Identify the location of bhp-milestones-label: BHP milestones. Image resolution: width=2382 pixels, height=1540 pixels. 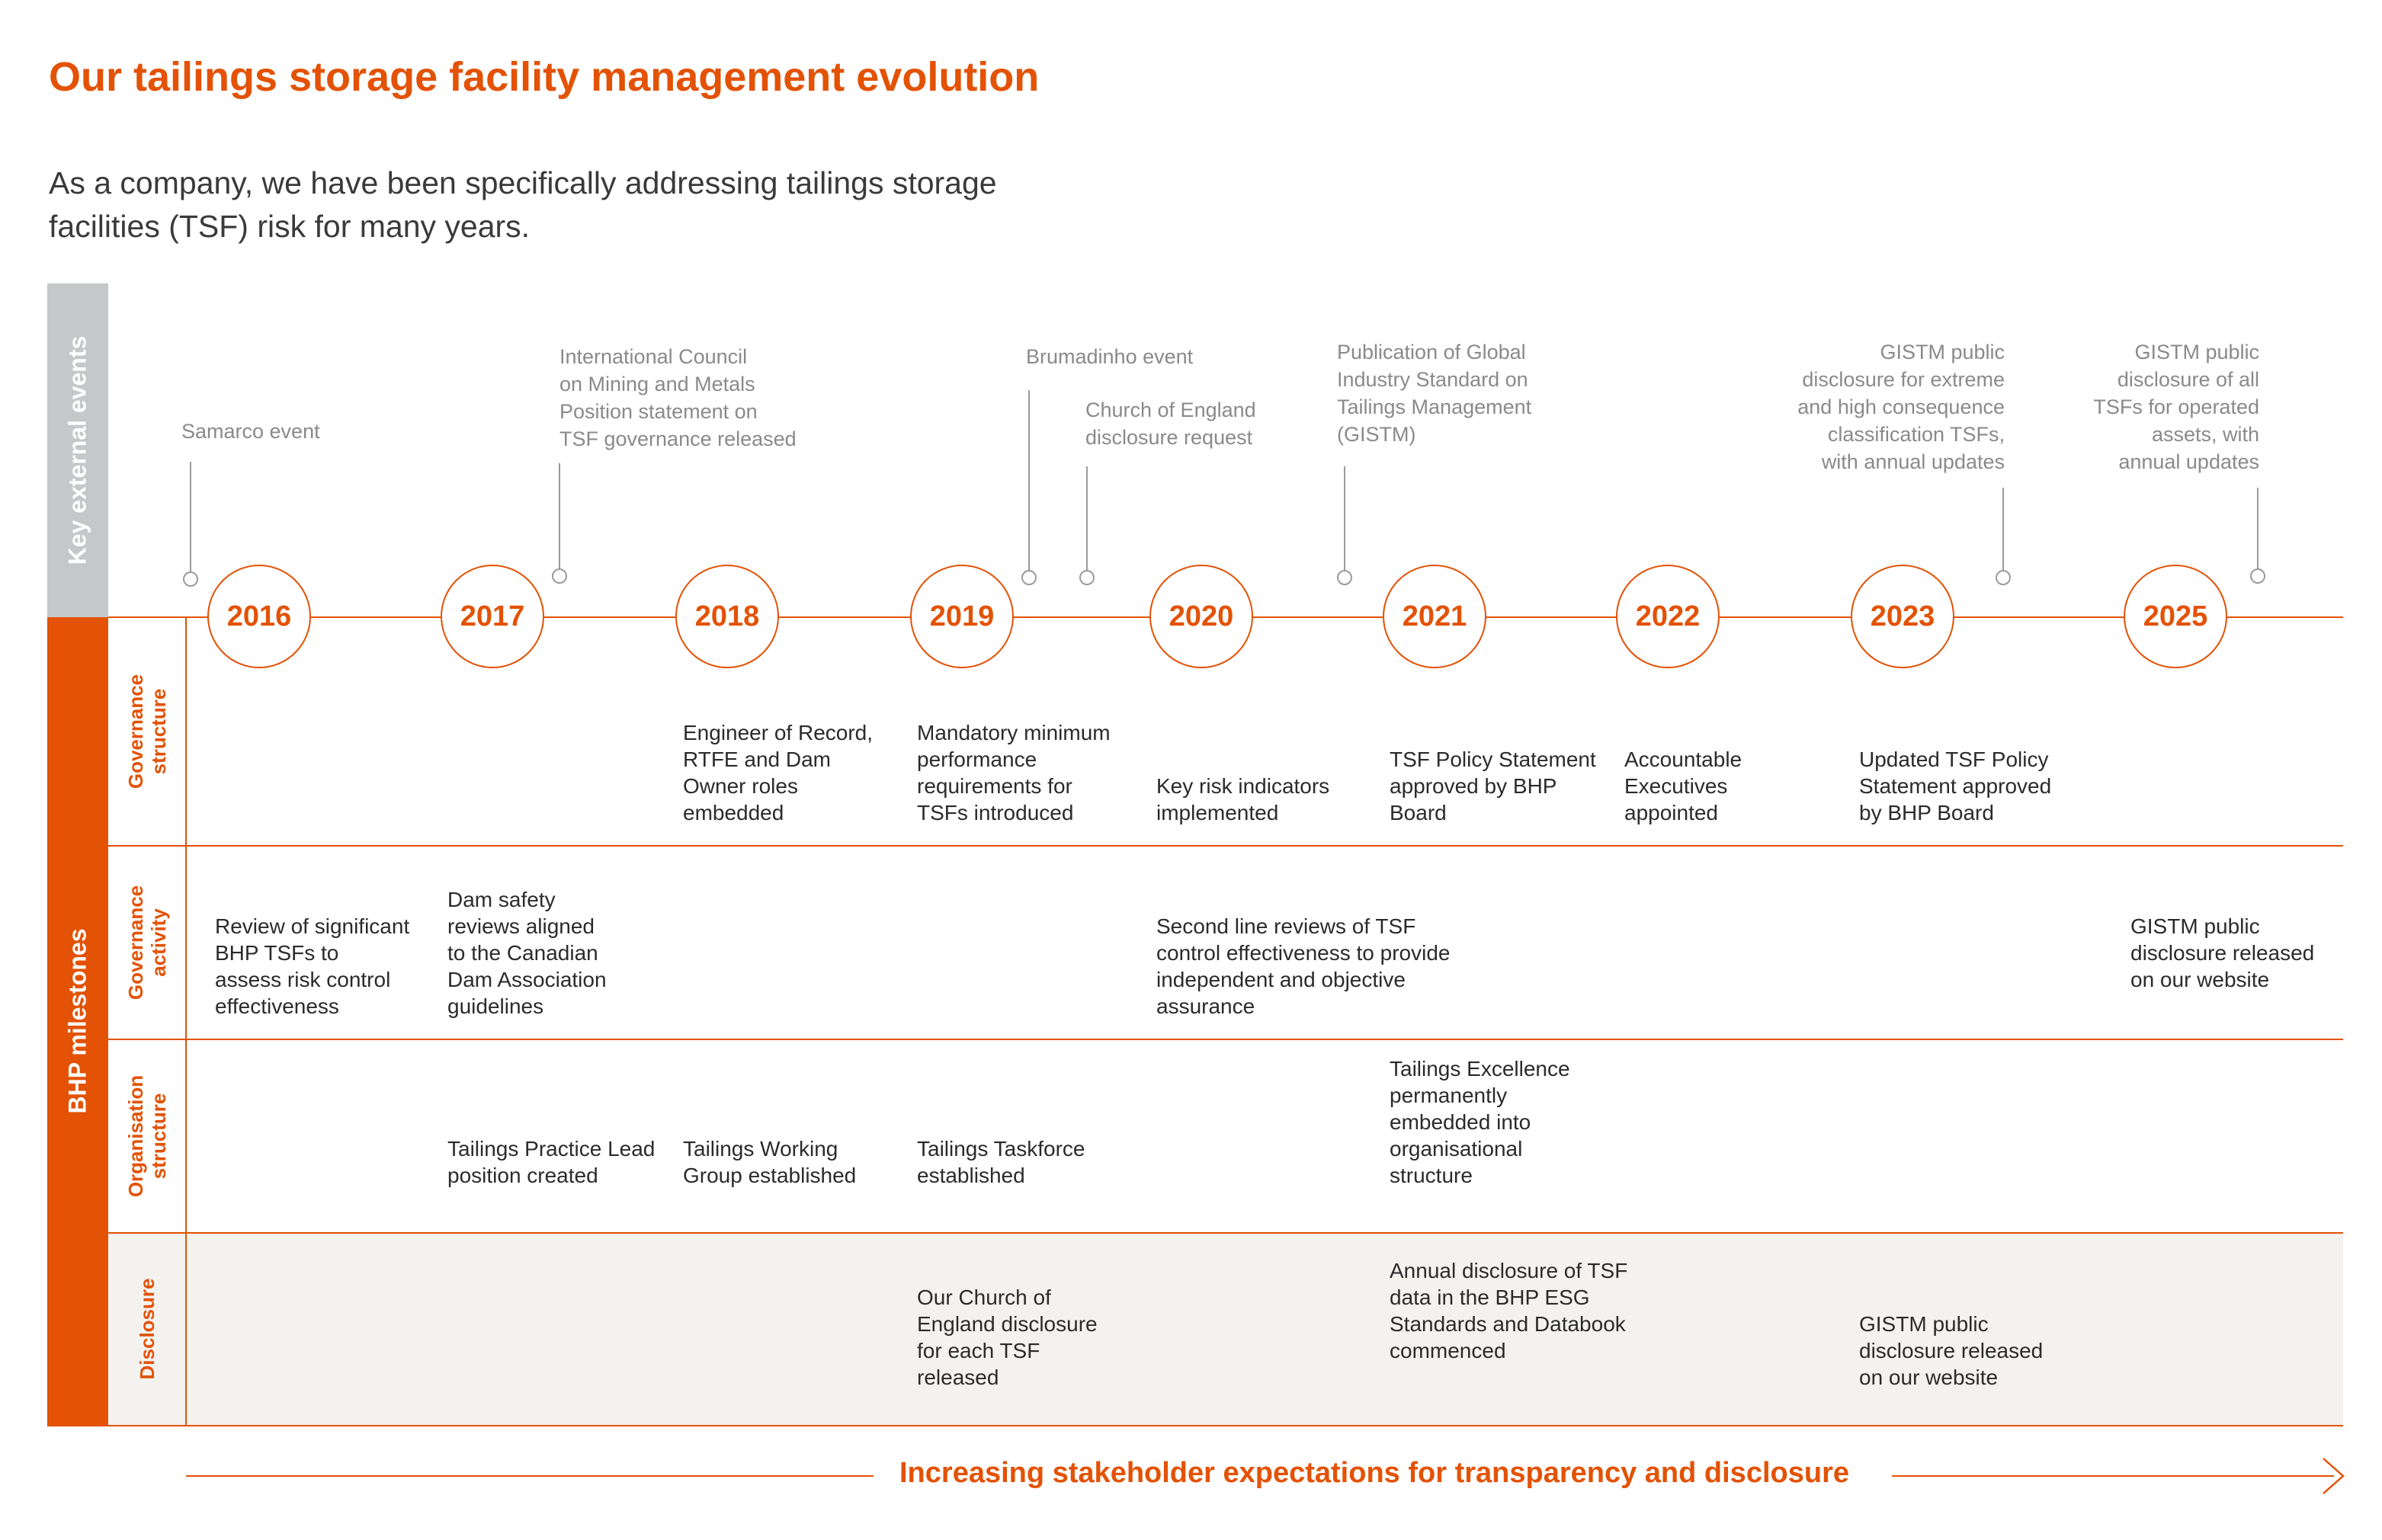
(77, 1021).